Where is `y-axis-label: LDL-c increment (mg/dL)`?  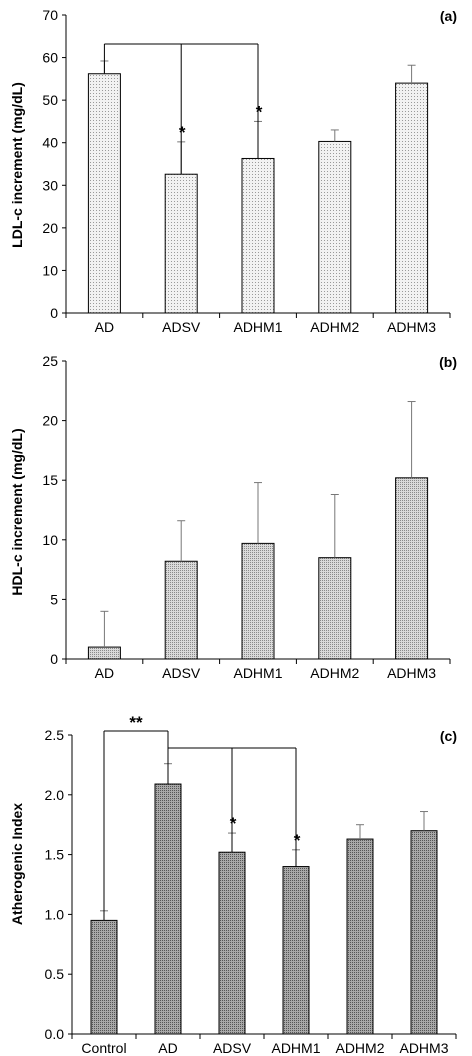 y-axis-label: LDL-c increment (mg/dL) is located at coordinates (17, 165).